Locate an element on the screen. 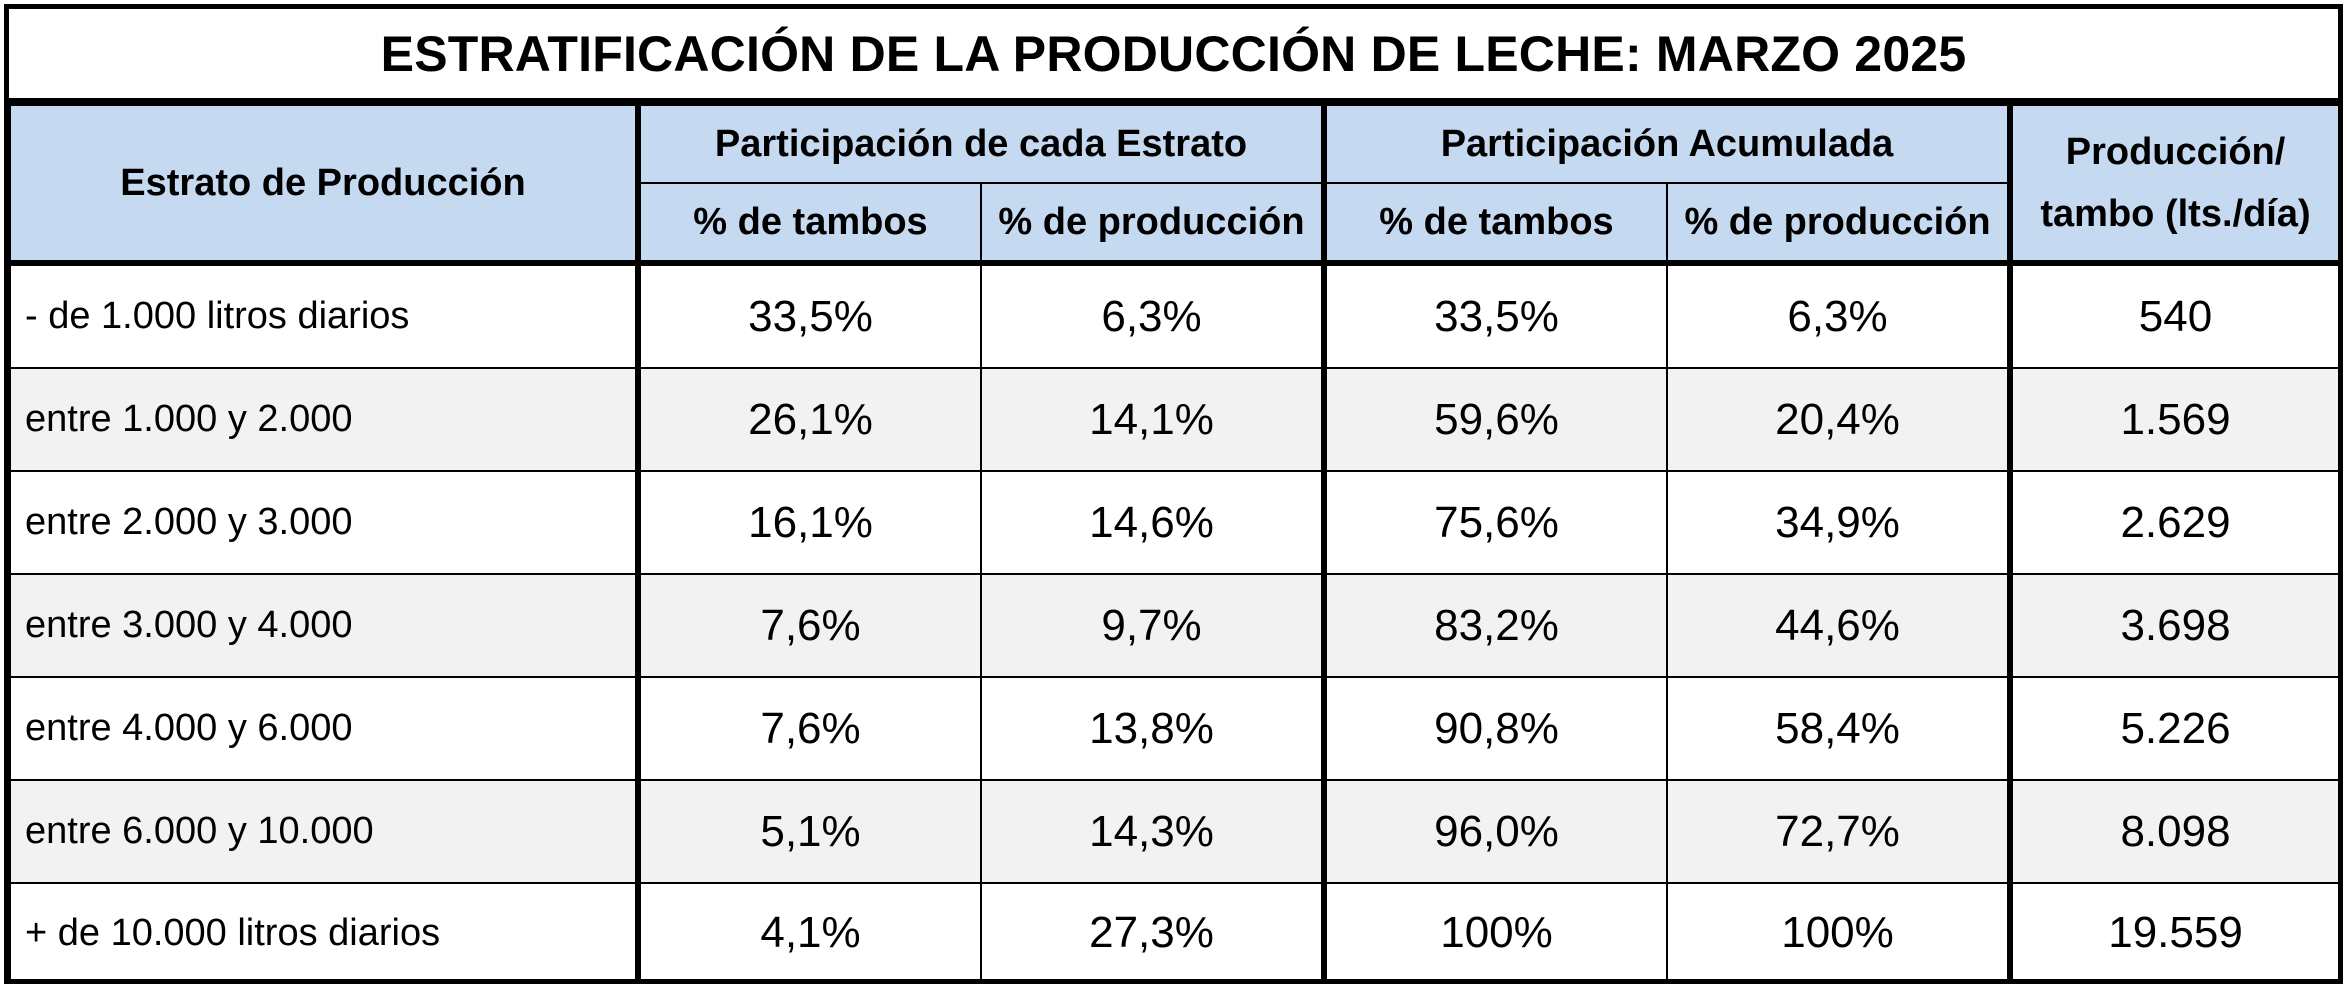 This screenshot has height=988, width=2347. cell-acum-pct-tambos: 96,0% is located at coordinates (1494, 831).